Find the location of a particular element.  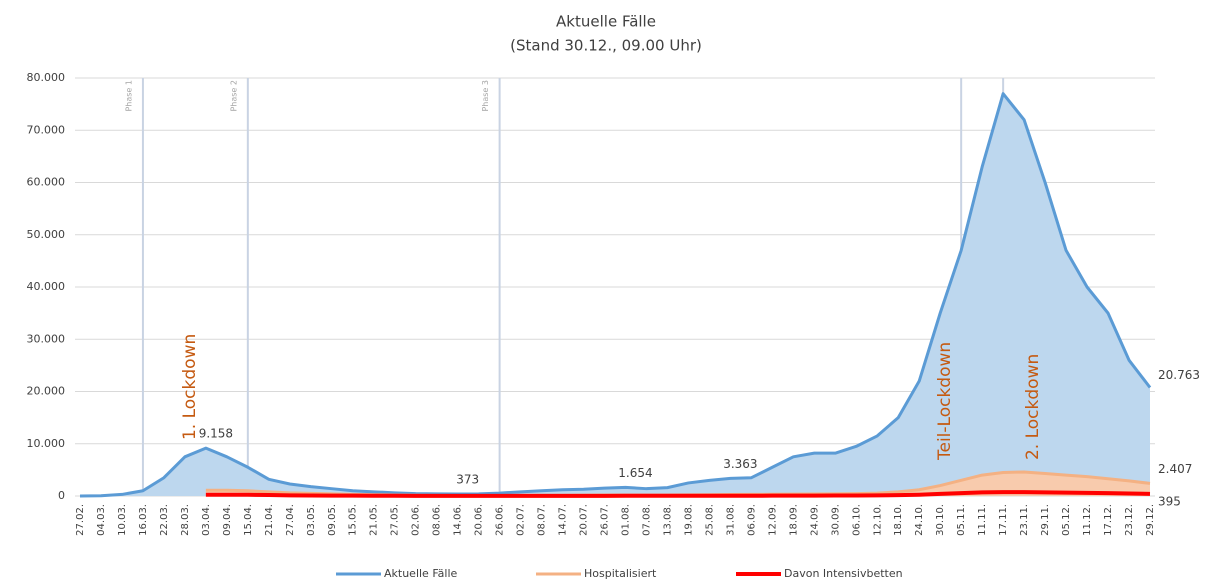

x-tick-label: 29.11. is located at coordinates (1045, 520).